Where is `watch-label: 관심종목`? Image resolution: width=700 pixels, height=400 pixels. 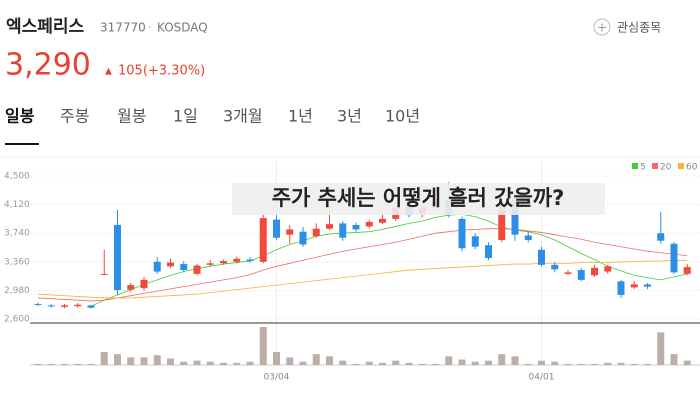 watch-label: 관심종목 is located at coordinates (639, 28).